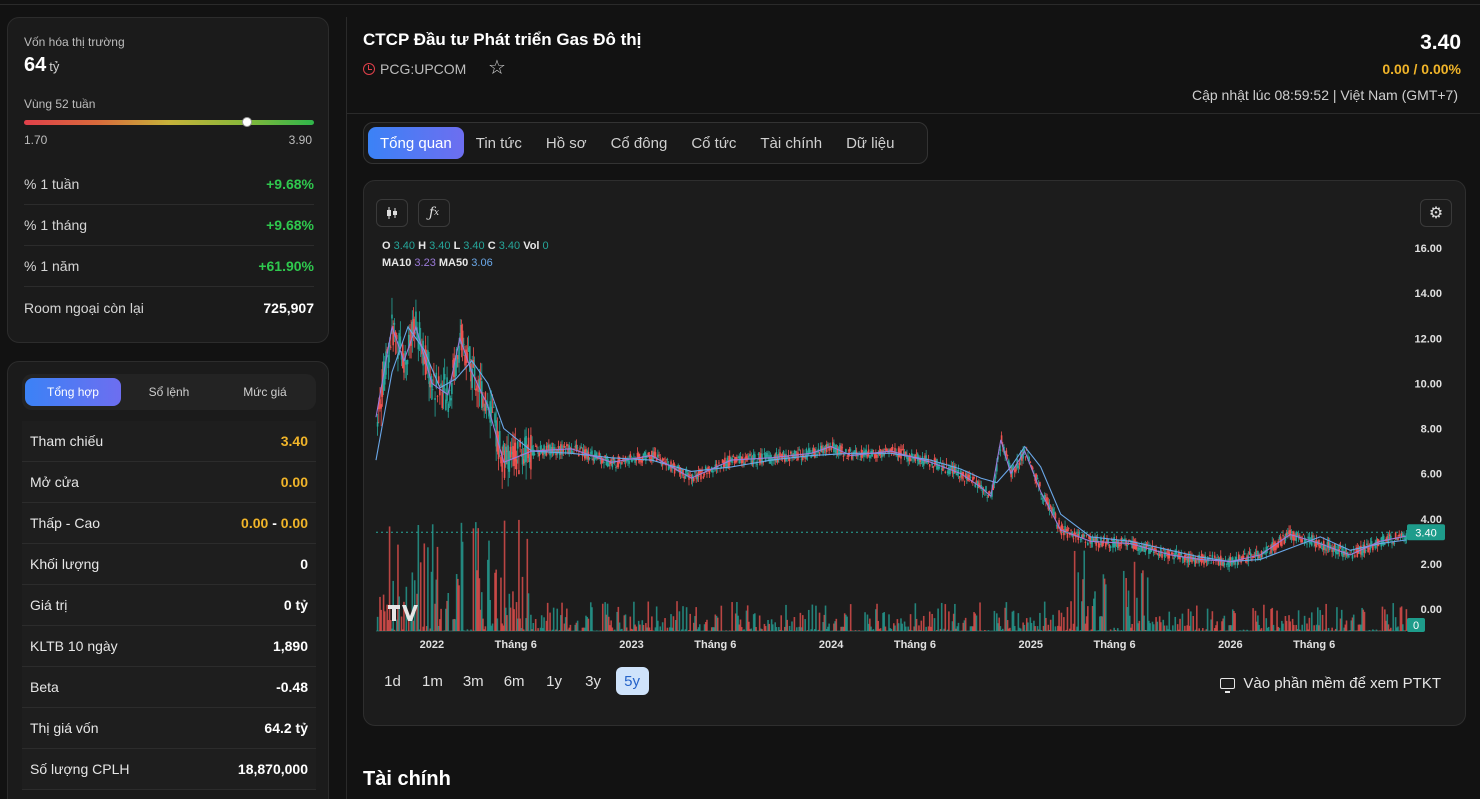 The height and width of the screenshot is (799, 1480). I want to click on star-icon: ☆, so click(497, 68).